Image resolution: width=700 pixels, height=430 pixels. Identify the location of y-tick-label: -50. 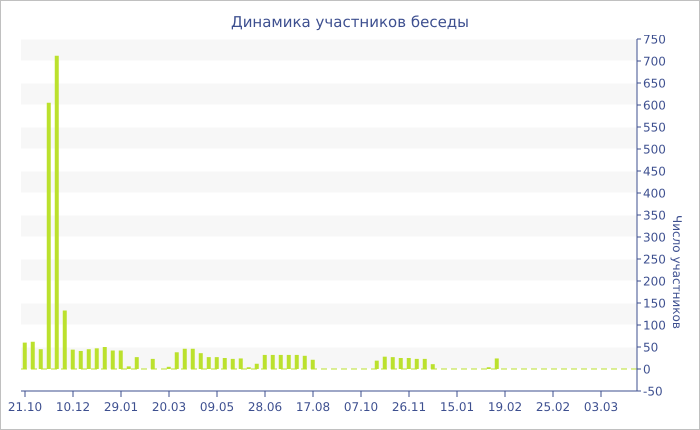
(653, 391).